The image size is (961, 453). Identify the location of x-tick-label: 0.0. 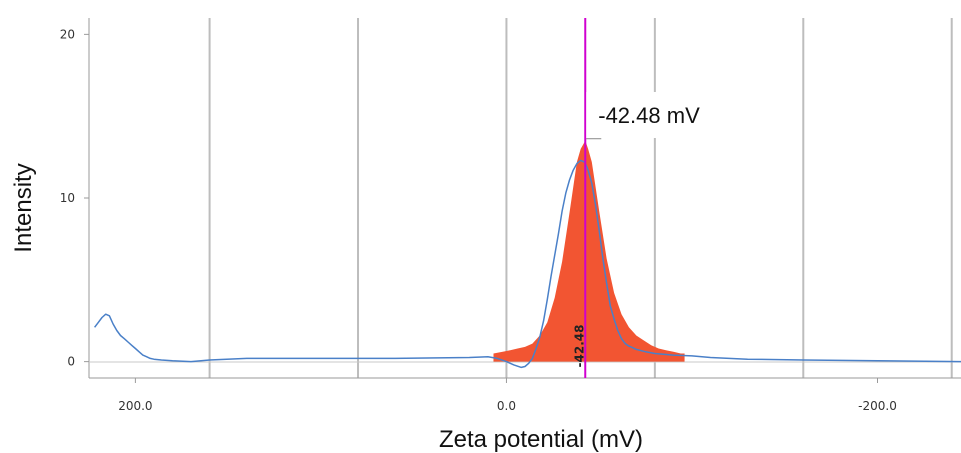
(506, 406).